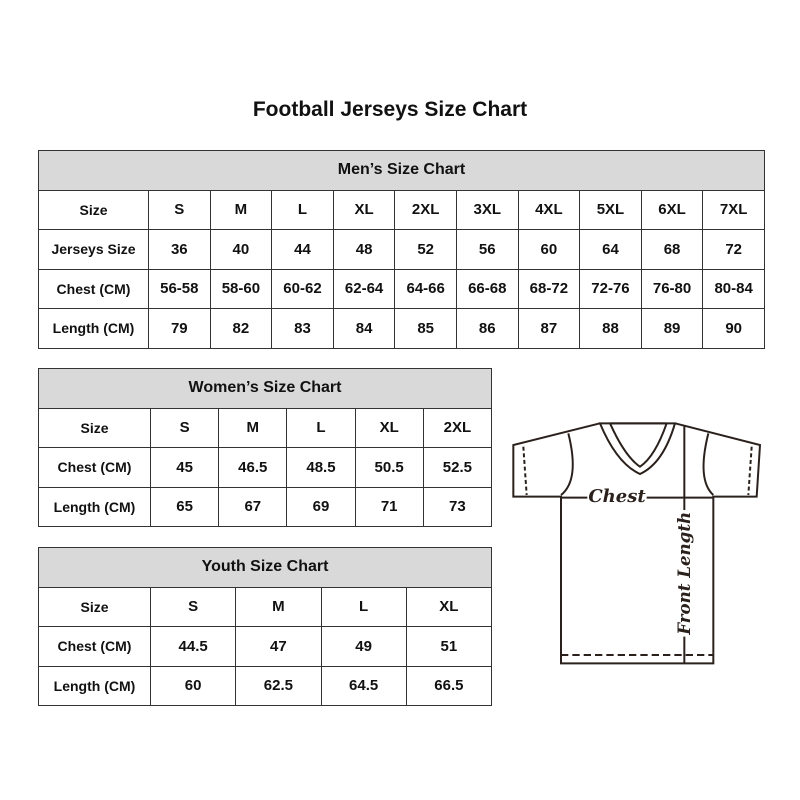  Describe the element at coordinates (449, 685) in the screenshot. I see `table-cell: 66.5` at that location.